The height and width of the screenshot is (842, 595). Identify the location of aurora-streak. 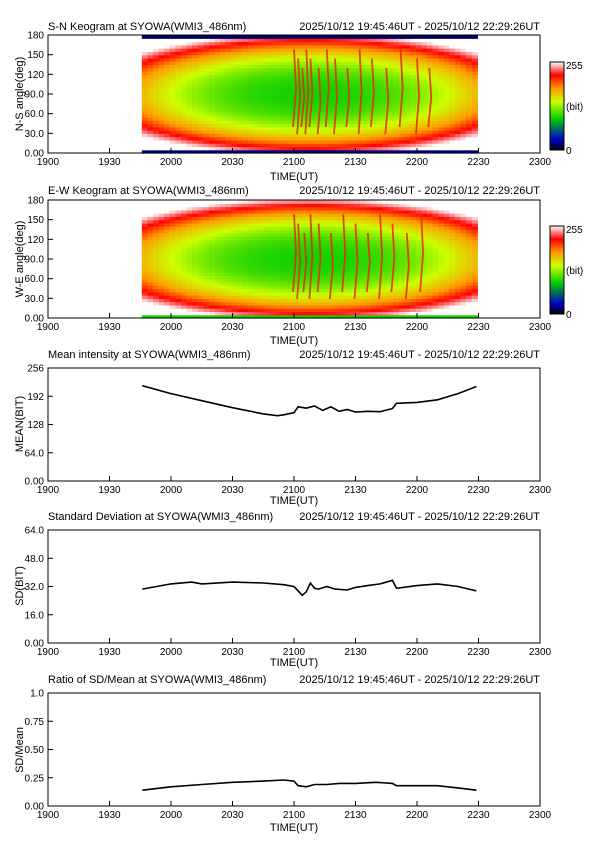
(422, 253).